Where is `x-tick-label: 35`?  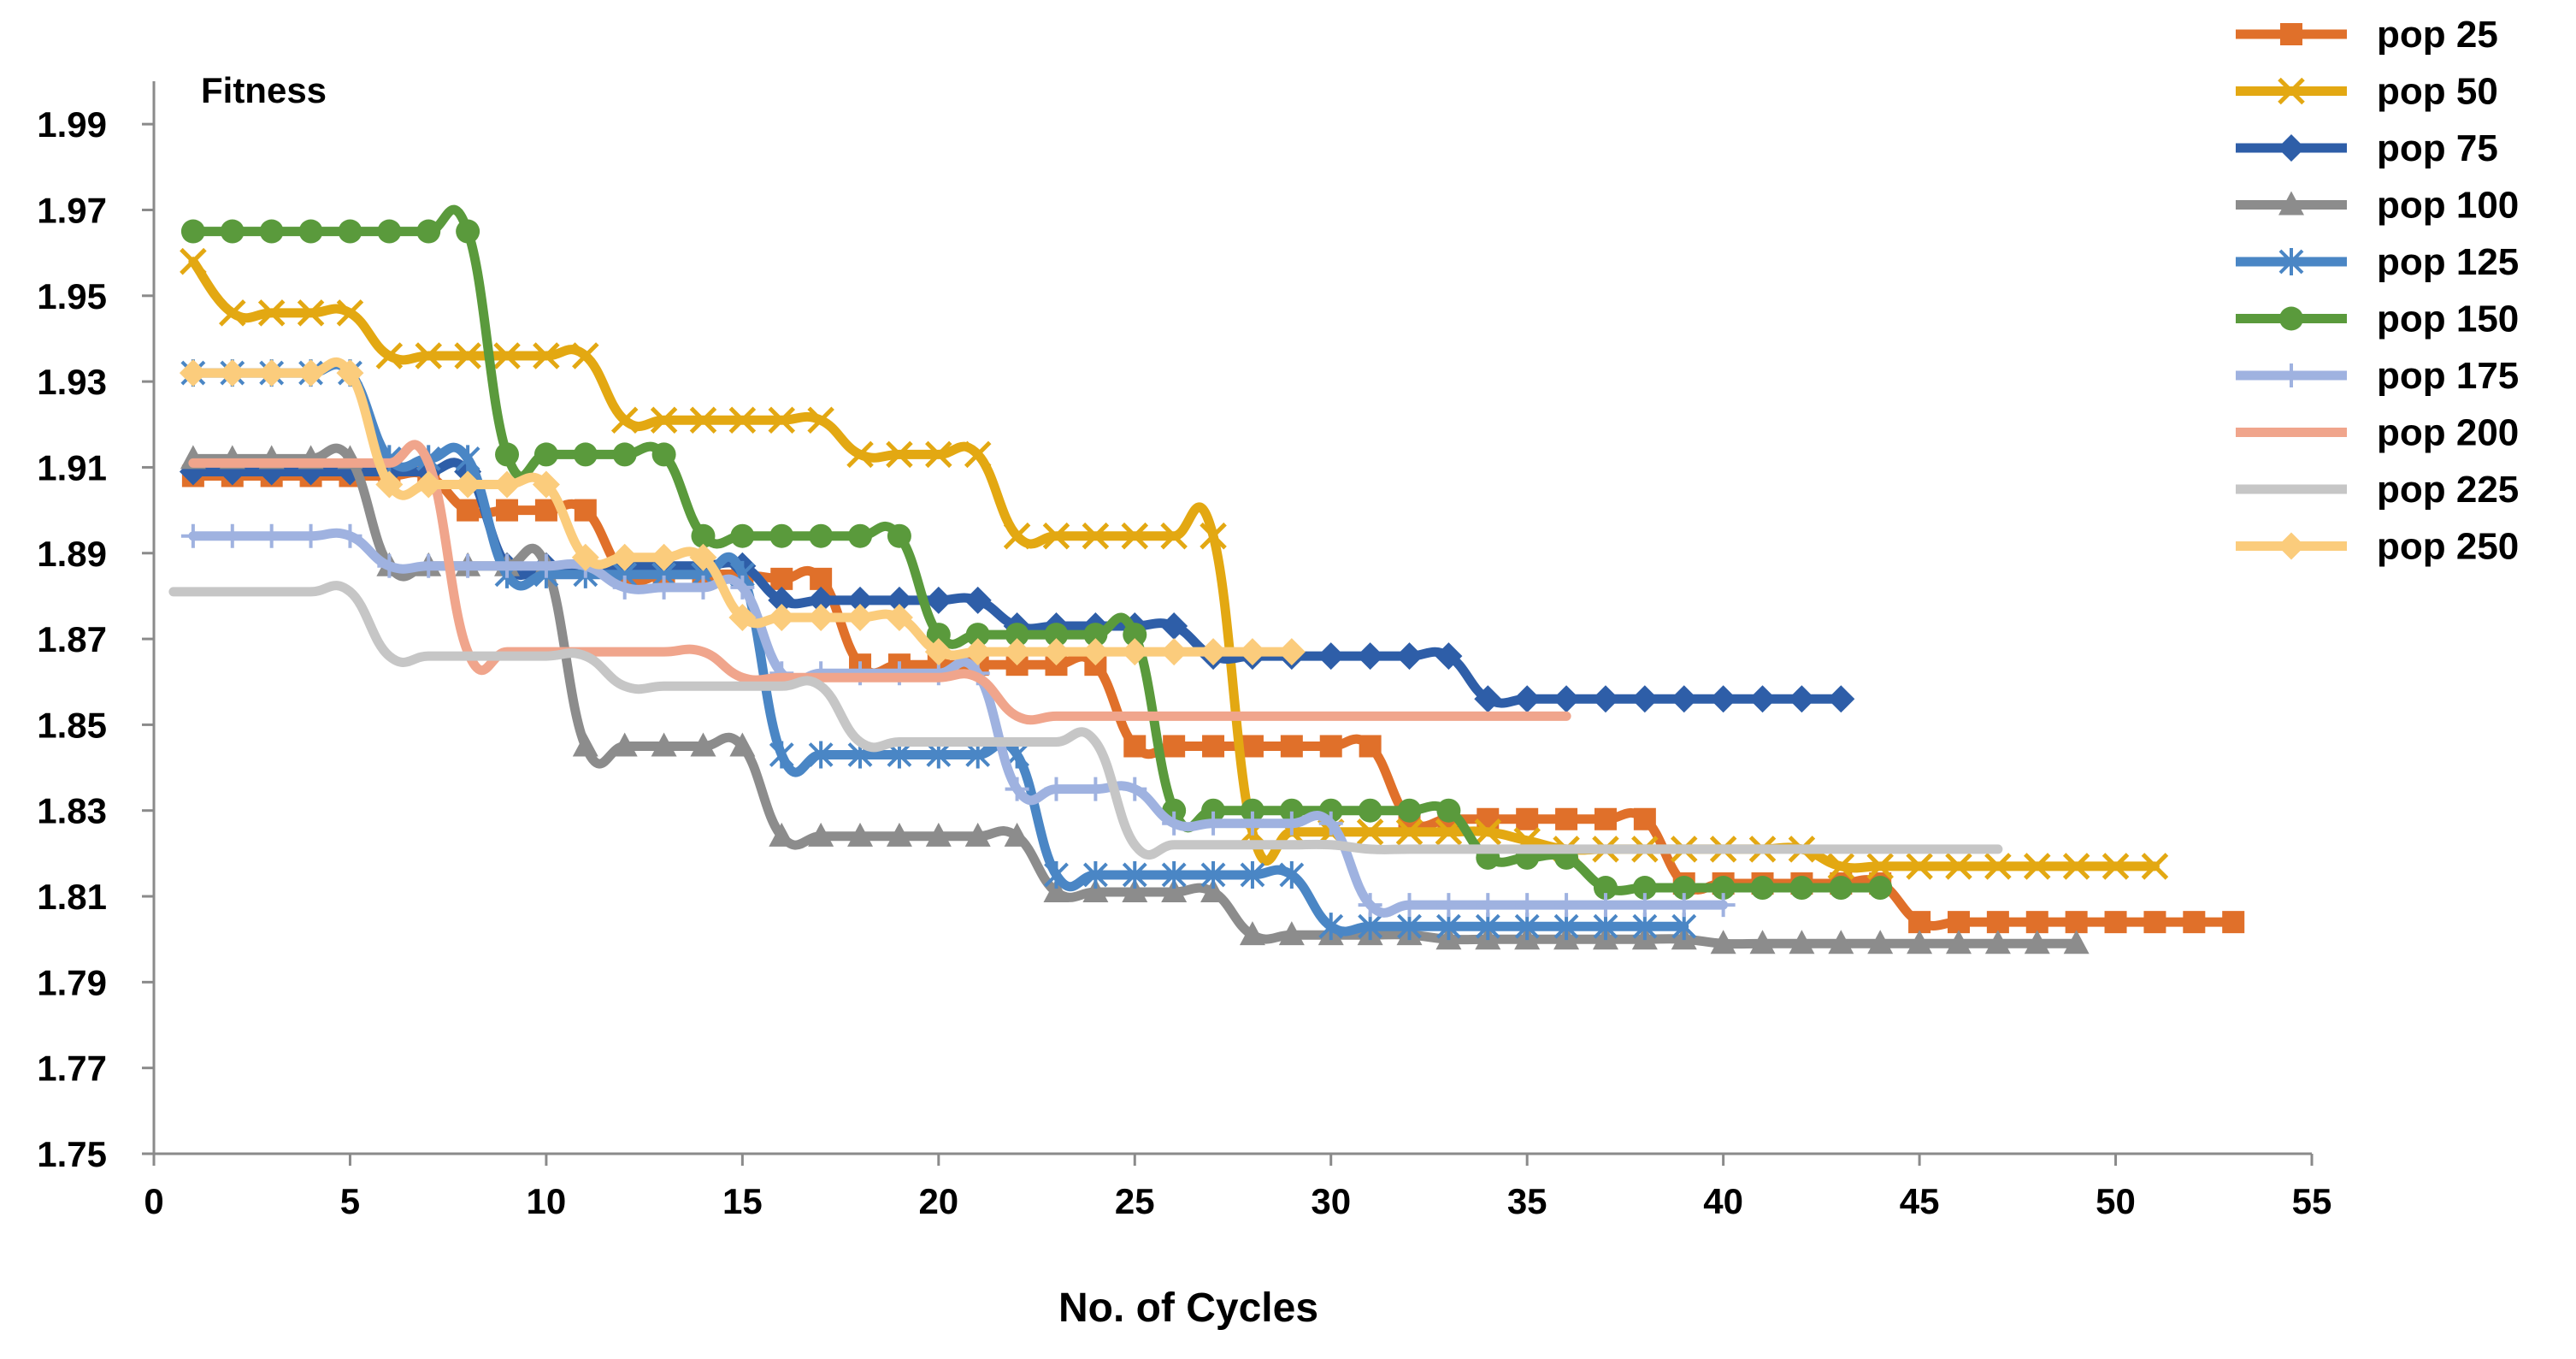
x-tick-label: 35 is located at coordinates (1527, 1201).